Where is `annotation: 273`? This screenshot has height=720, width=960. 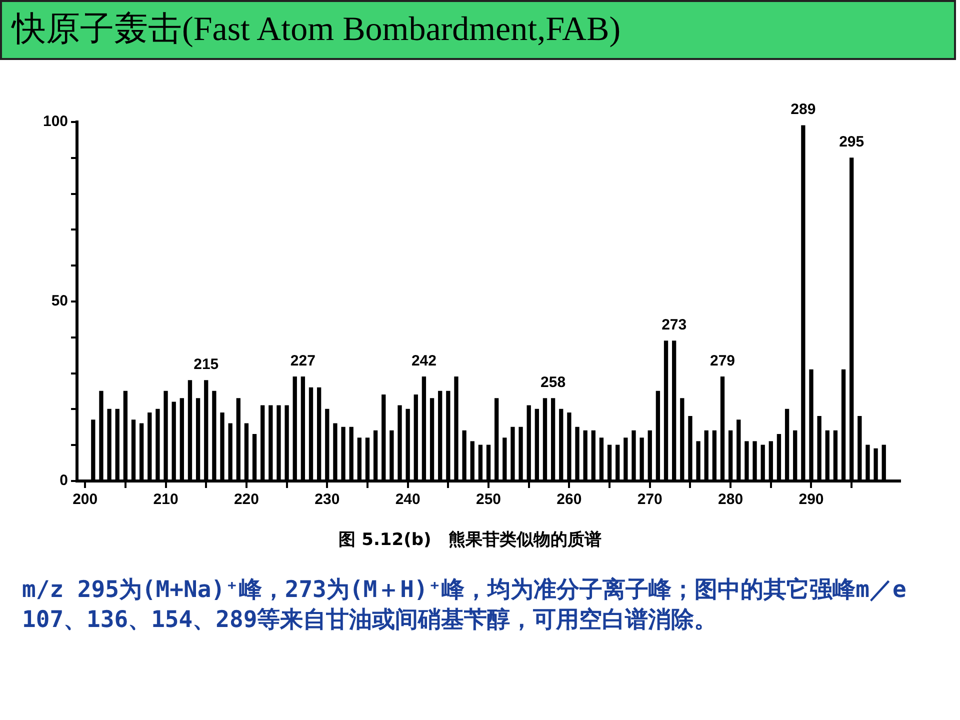
annotation: 273 is located at coordinates (674, 325).